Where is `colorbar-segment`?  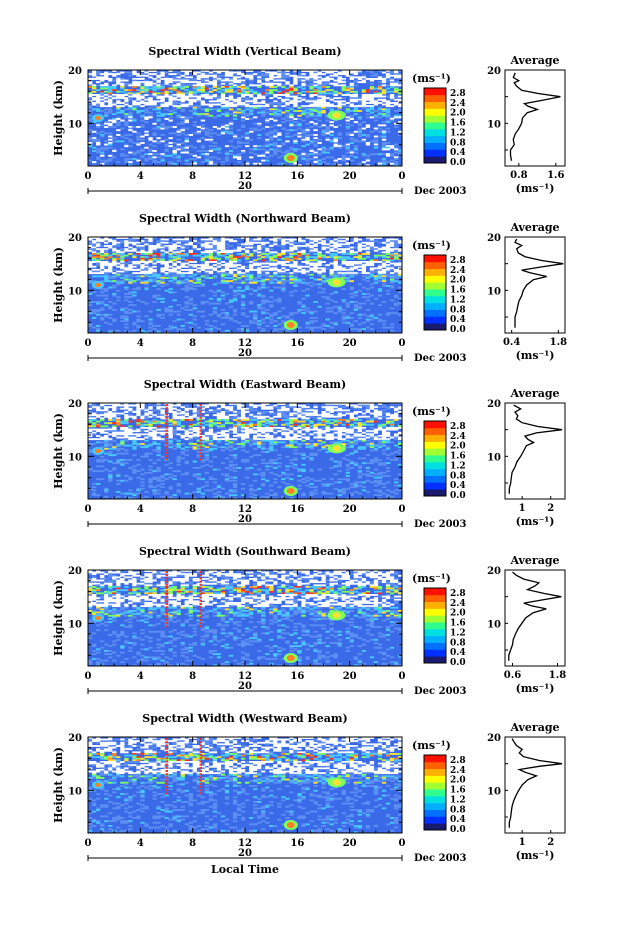
colorbar-segment is located at coordinates (435, 105).